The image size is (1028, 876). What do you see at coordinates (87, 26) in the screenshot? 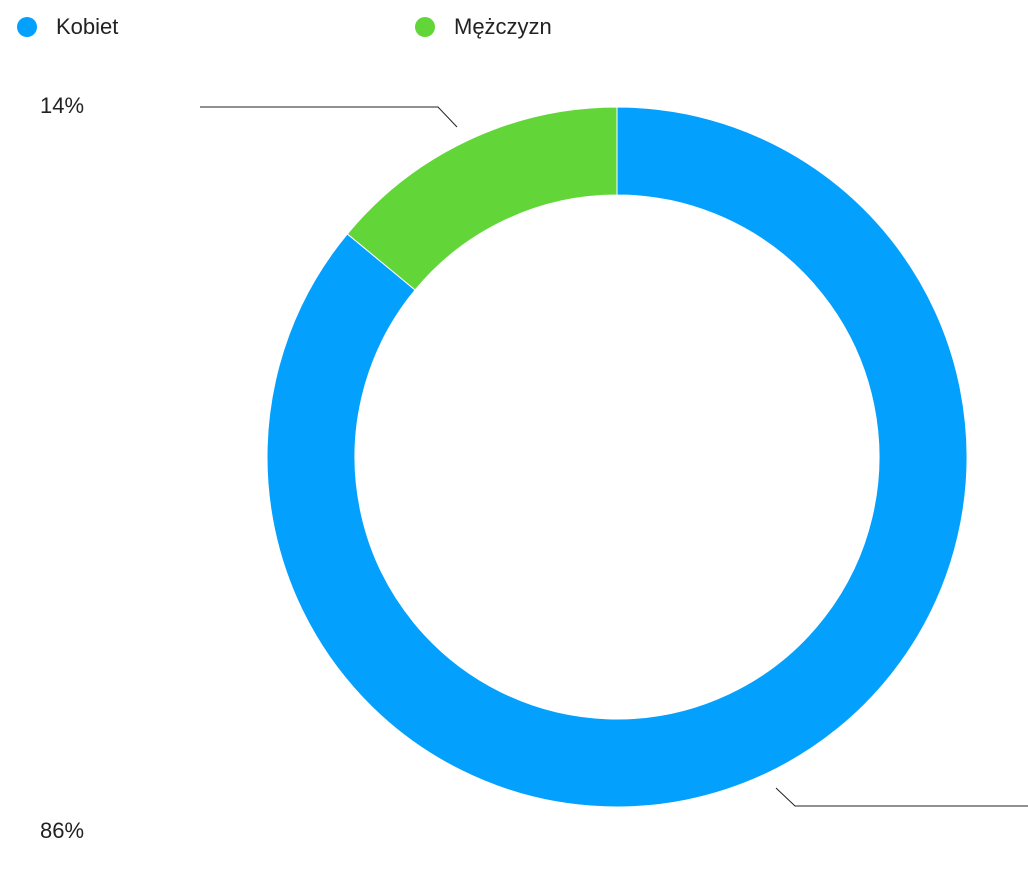
I see `legend-label: Kobiet` at bounding box center [87, 26].